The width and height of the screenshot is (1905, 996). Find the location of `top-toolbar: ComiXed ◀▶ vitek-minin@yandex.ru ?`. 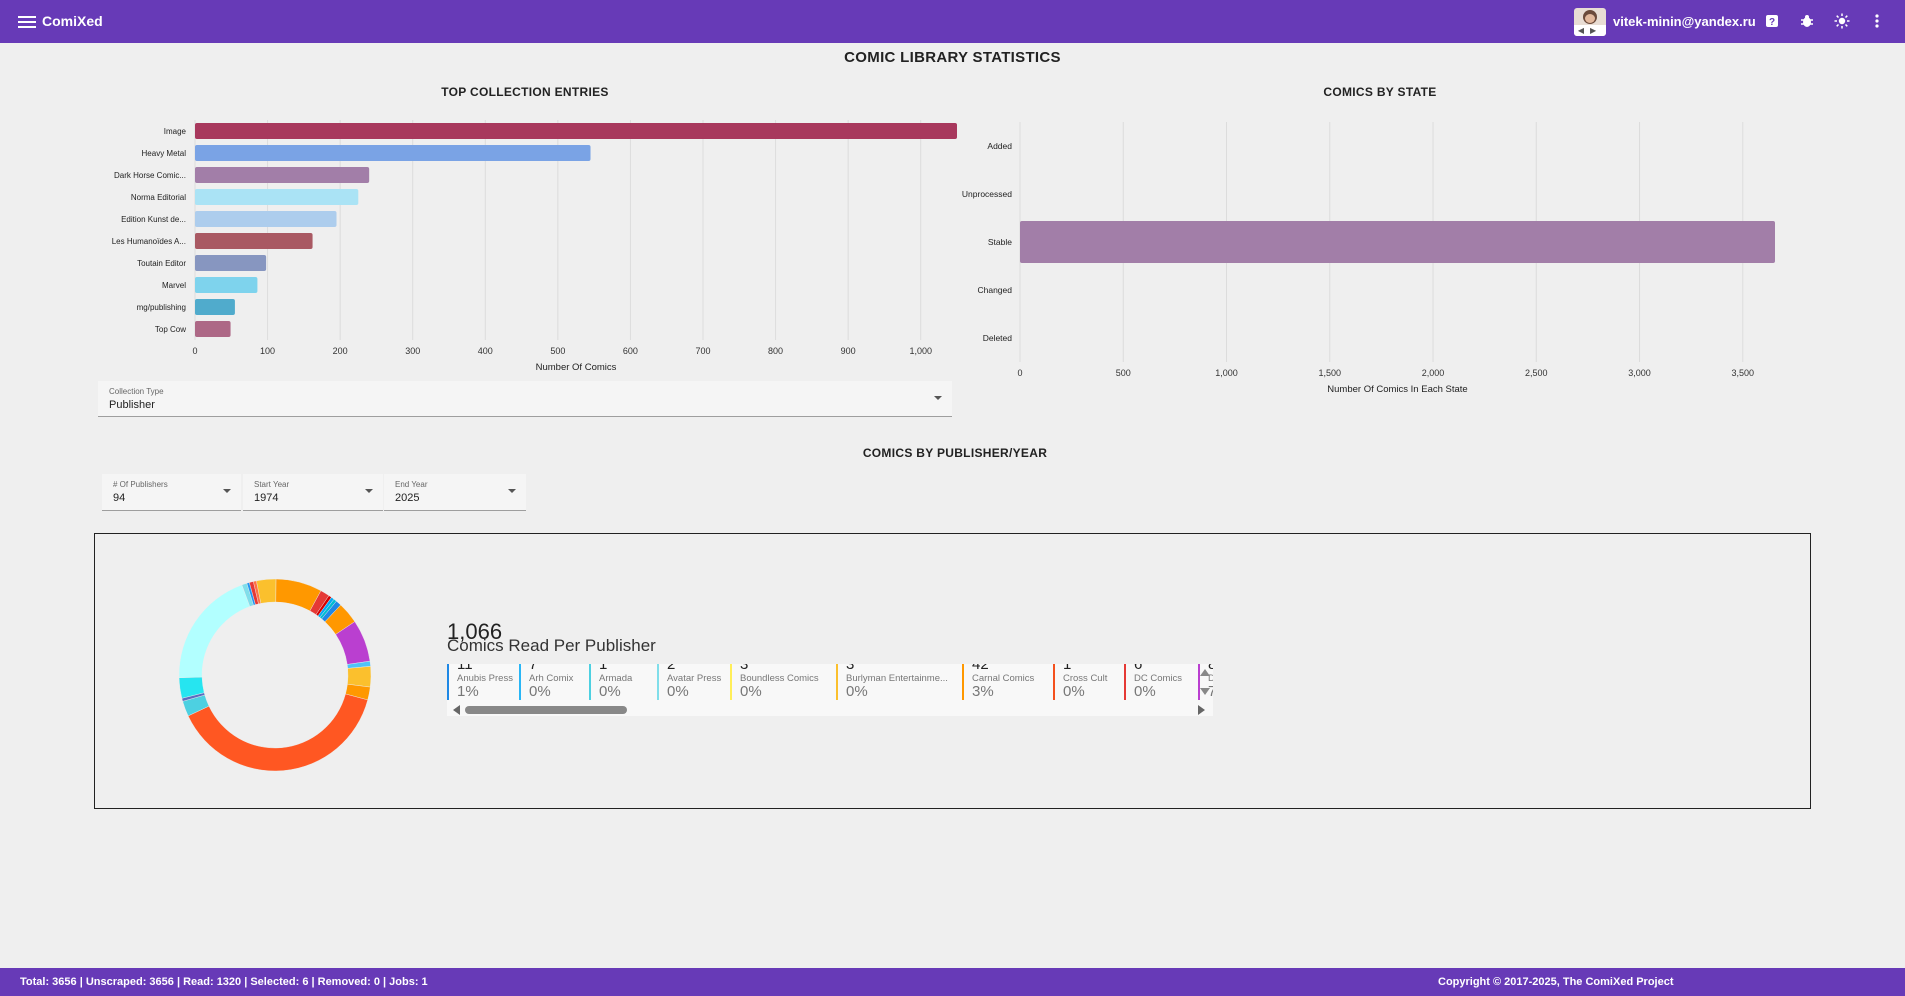

top-toolbar: ComiXed ◀▶ vitek-minin@yandex.ru ? is located at coordinates (952, 21).